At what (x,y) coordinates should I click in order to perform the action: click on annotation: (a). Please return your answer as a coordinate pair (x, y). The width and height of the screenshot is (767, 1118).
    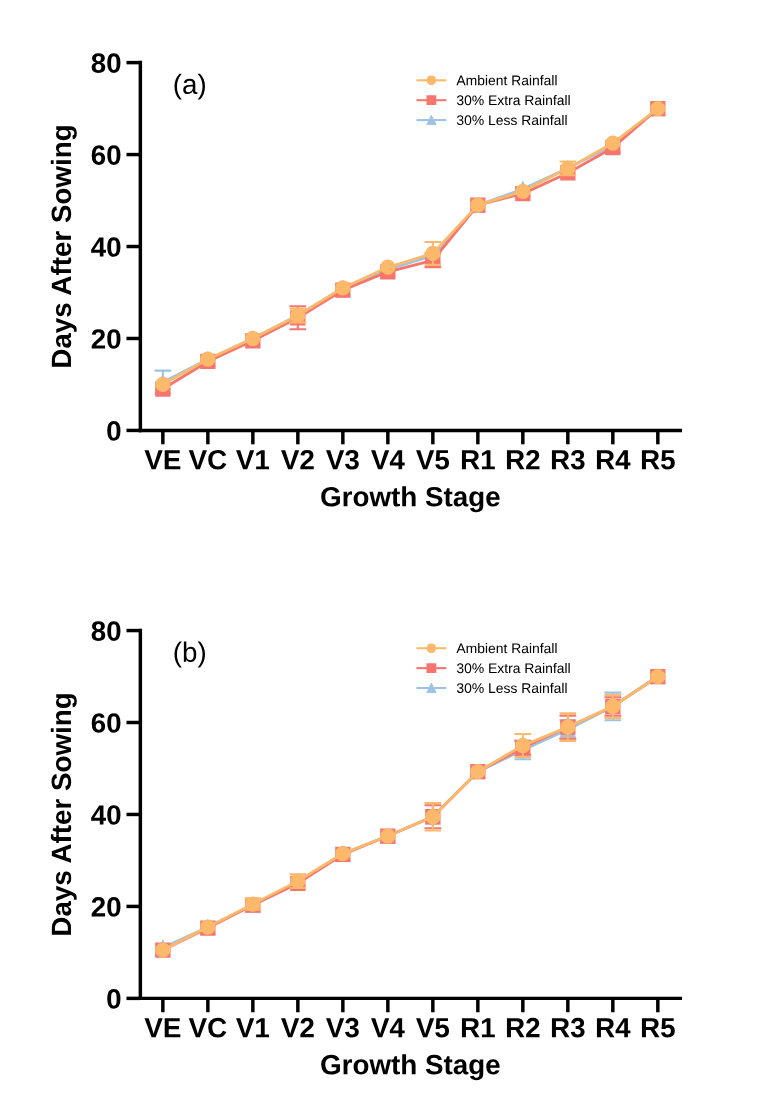
    Looking at the image, I should click on (189, 86).